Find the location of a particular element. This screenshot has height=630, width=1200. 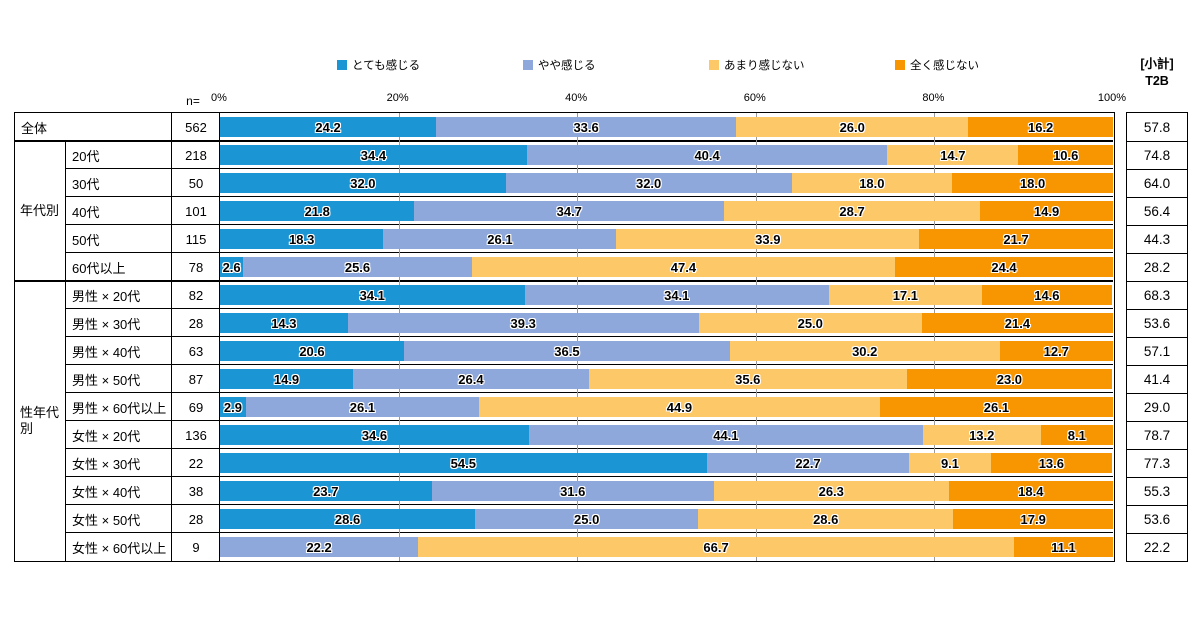

bar-segment: 16.2 is located at coordinates (1040, 127).